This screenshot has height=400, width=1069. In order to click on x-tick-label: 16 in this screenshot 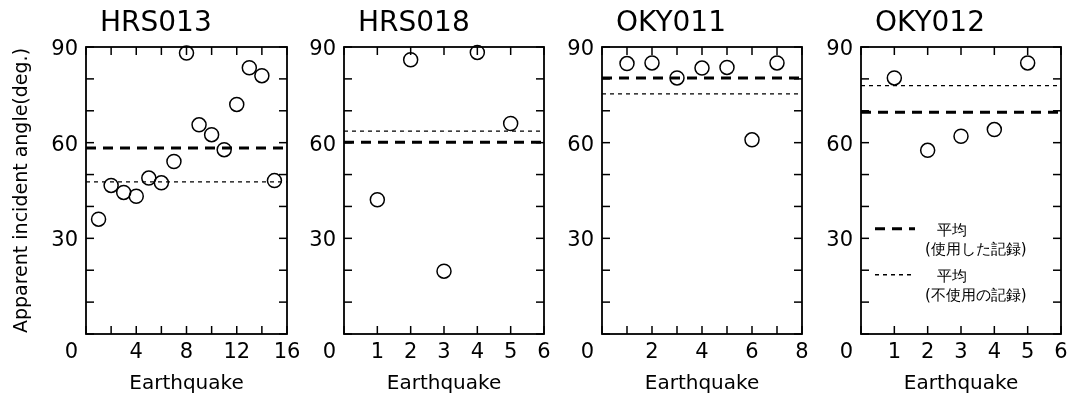, I will do `click(287, 351)`.